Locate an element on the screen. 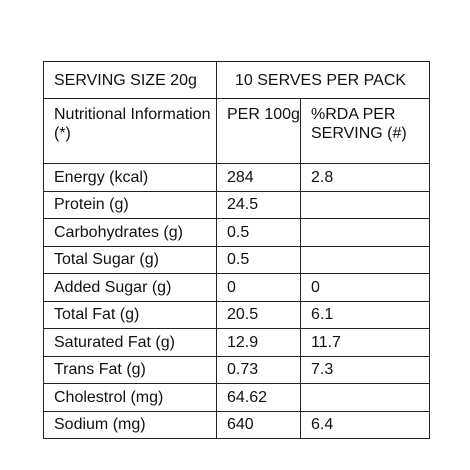 This screenshot has width=470, height=470. serving-size-cell: SERVING SIZE 20g is located at coordinates (130, 80).